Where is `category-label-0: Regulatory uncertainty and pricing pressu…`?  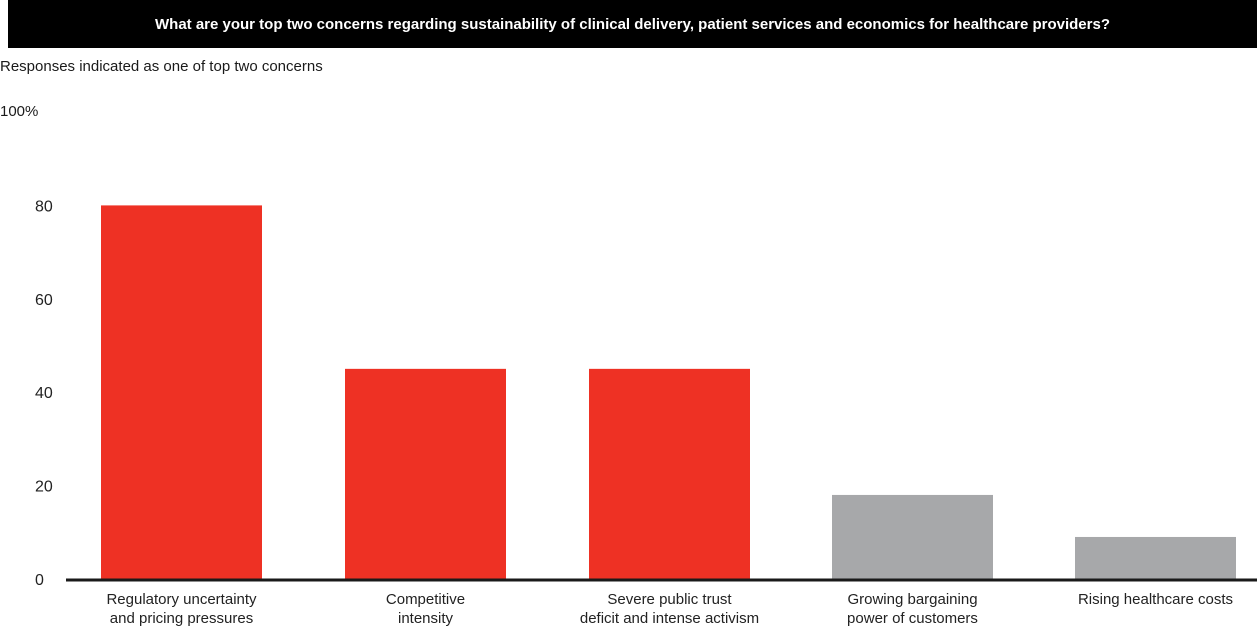 category-label-0: Regulatory uncertainty and pricing pressu… is located at coordinates (181, 609).